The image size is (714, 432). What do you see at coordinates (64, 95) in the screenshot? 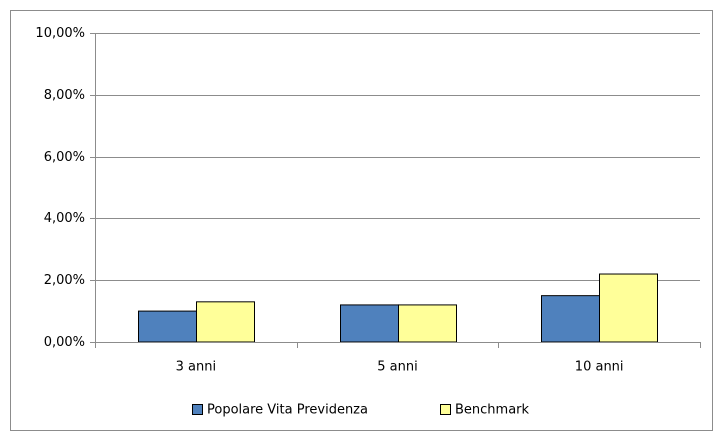
I see `y-tick-label: 8,00%` at bounding box center [64, 95].